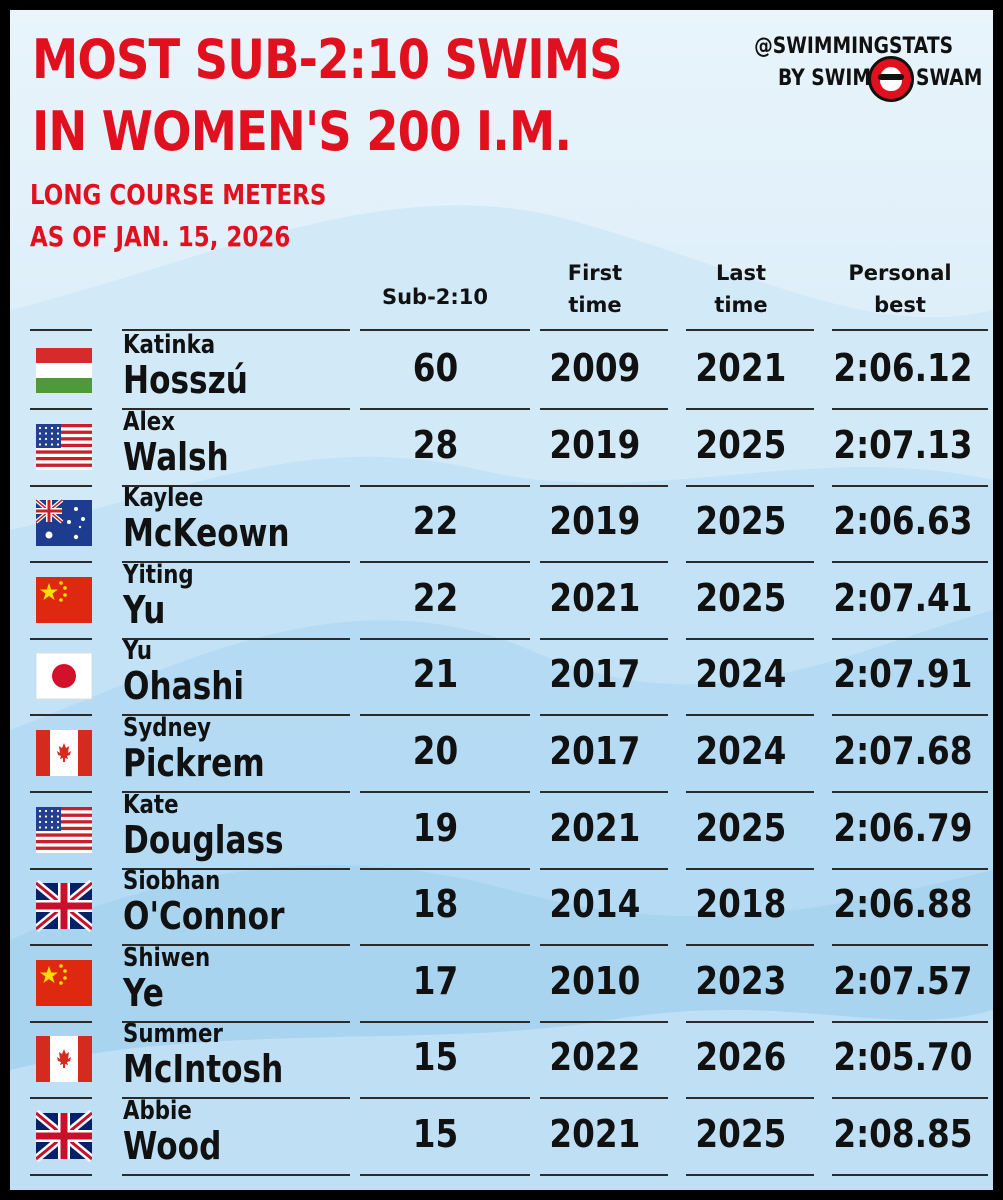 Image resolution: width=1003 pixels, height=1200 pixels. I want to click on last-time-year: 2024, so click(741, 751).